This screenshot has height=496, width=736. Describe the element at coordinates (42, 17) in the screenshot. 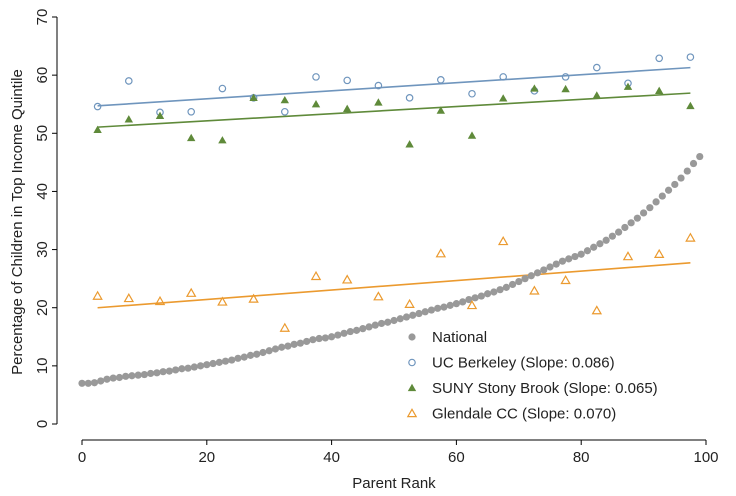

I see `y-tick-label: 70` at that location.